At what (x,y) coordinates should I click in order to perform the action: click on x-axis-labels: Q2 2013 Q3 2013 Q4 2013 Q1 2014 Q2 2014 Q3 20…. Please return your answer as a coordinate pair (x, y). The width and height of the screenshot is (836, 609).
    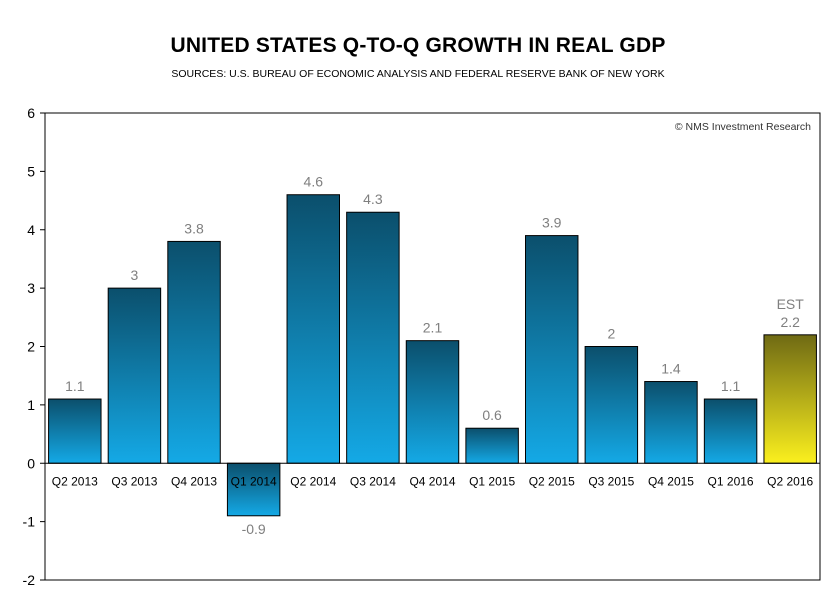
    Looking at the image, I should click on (433, 481).